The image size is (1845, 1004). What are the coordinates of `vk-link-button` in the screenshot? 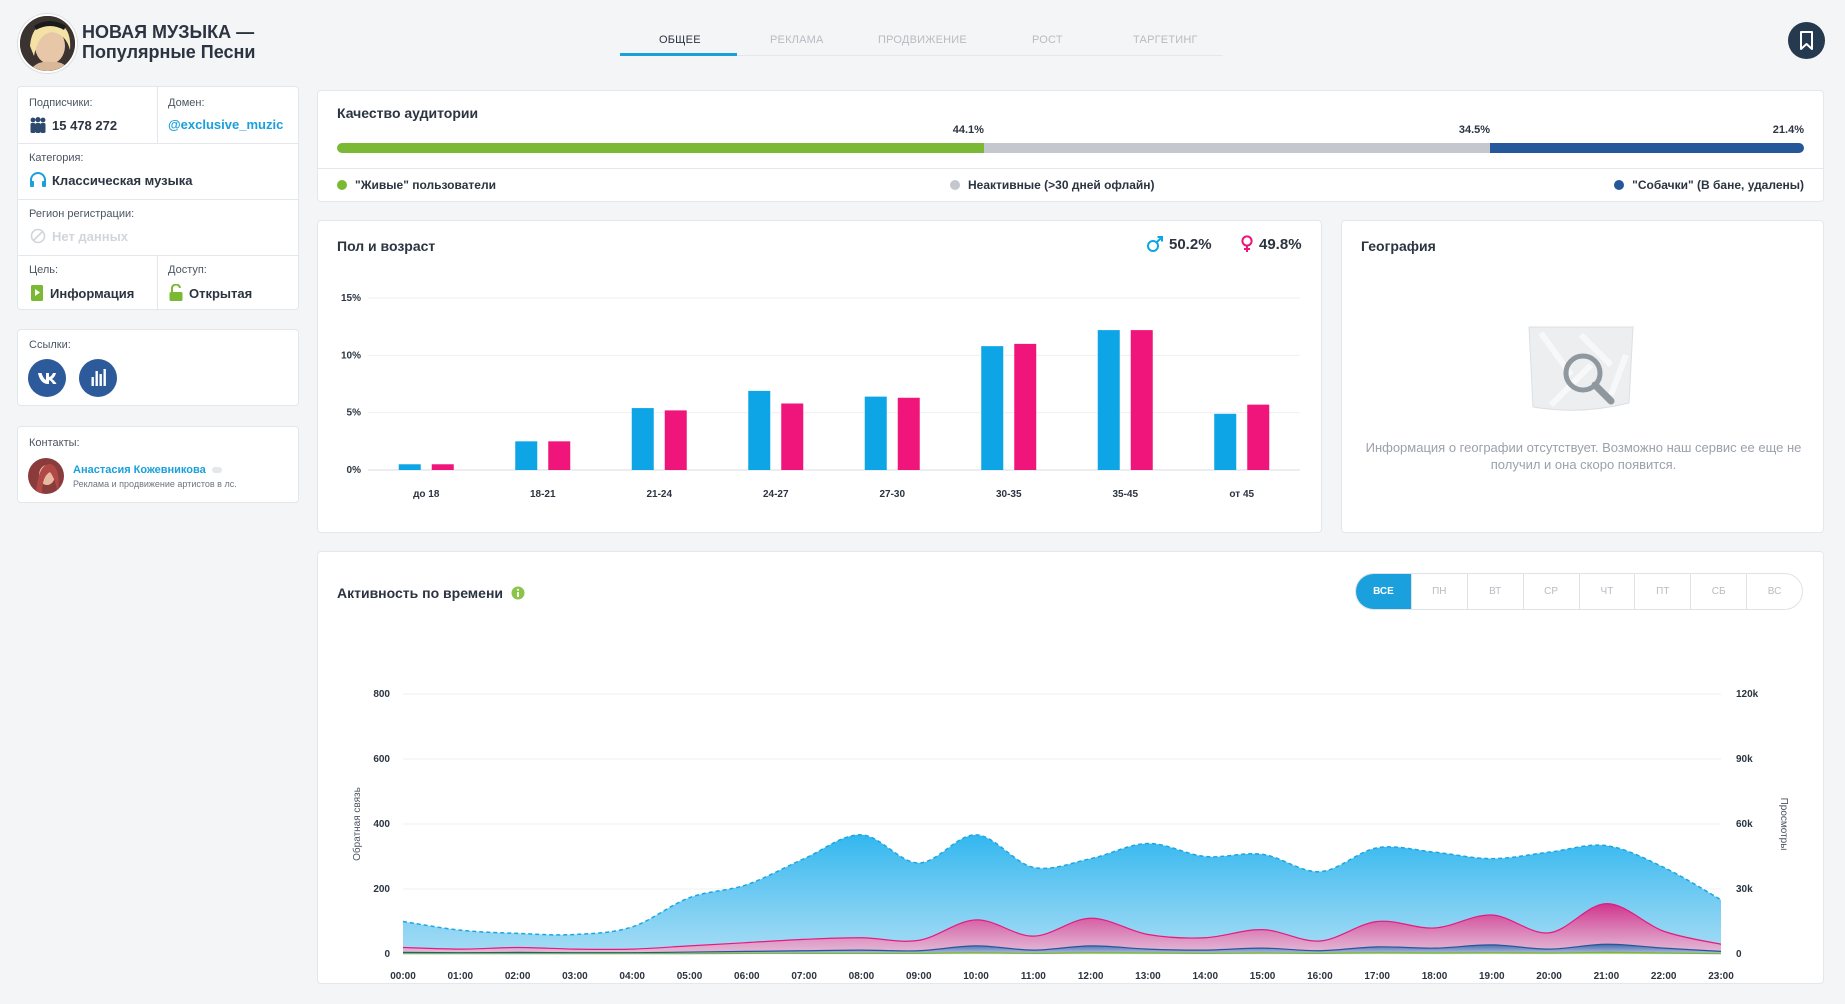 It's located at (47, 378).